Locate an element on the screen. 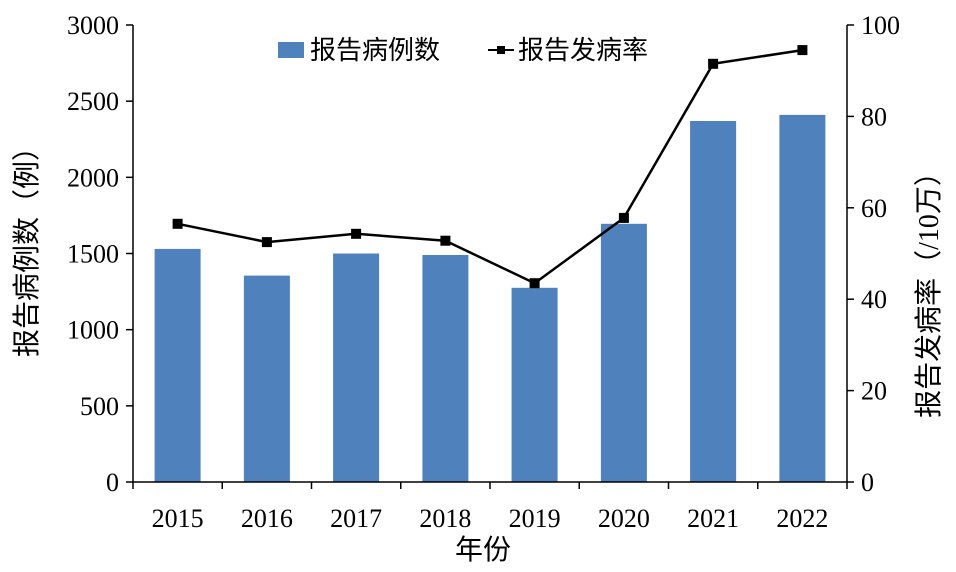 This screenshot has width=956, height=572. x-tick-label: 2020 is located at coordinates (624, 518).